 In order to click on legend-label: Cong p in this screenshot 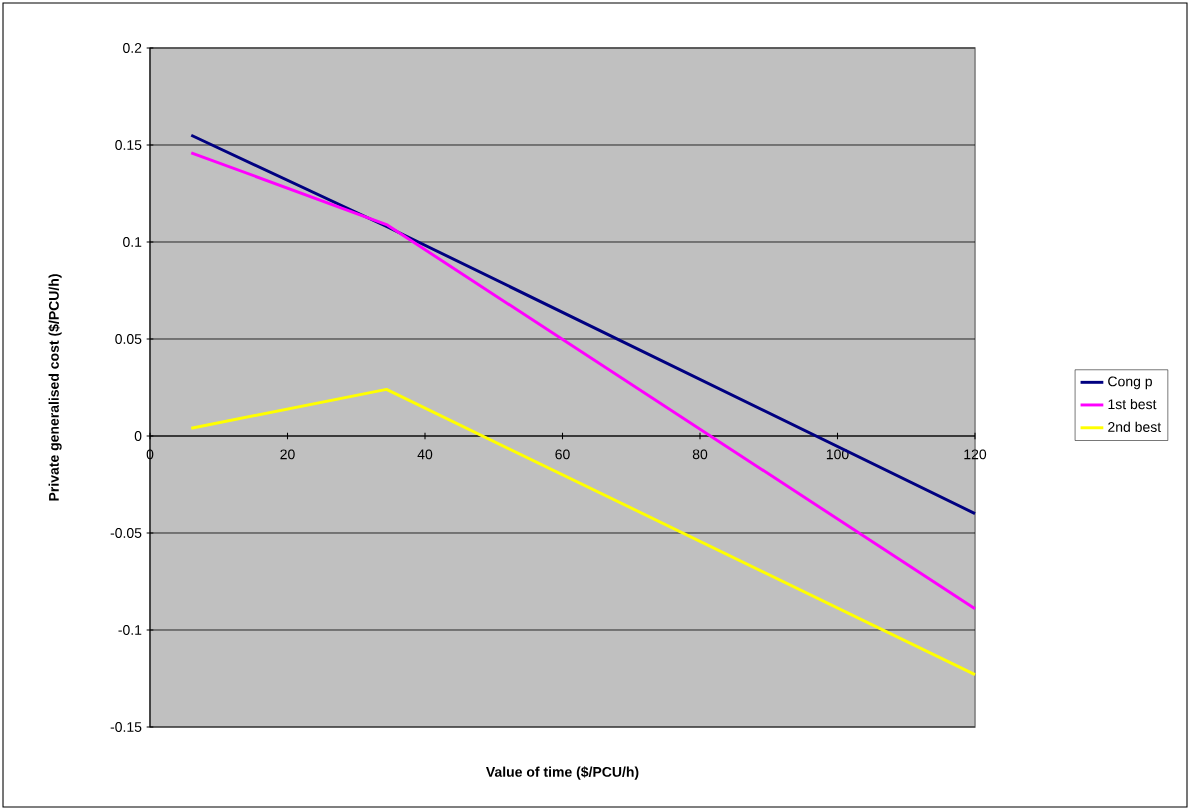, I will do `click(1130, 383)`.